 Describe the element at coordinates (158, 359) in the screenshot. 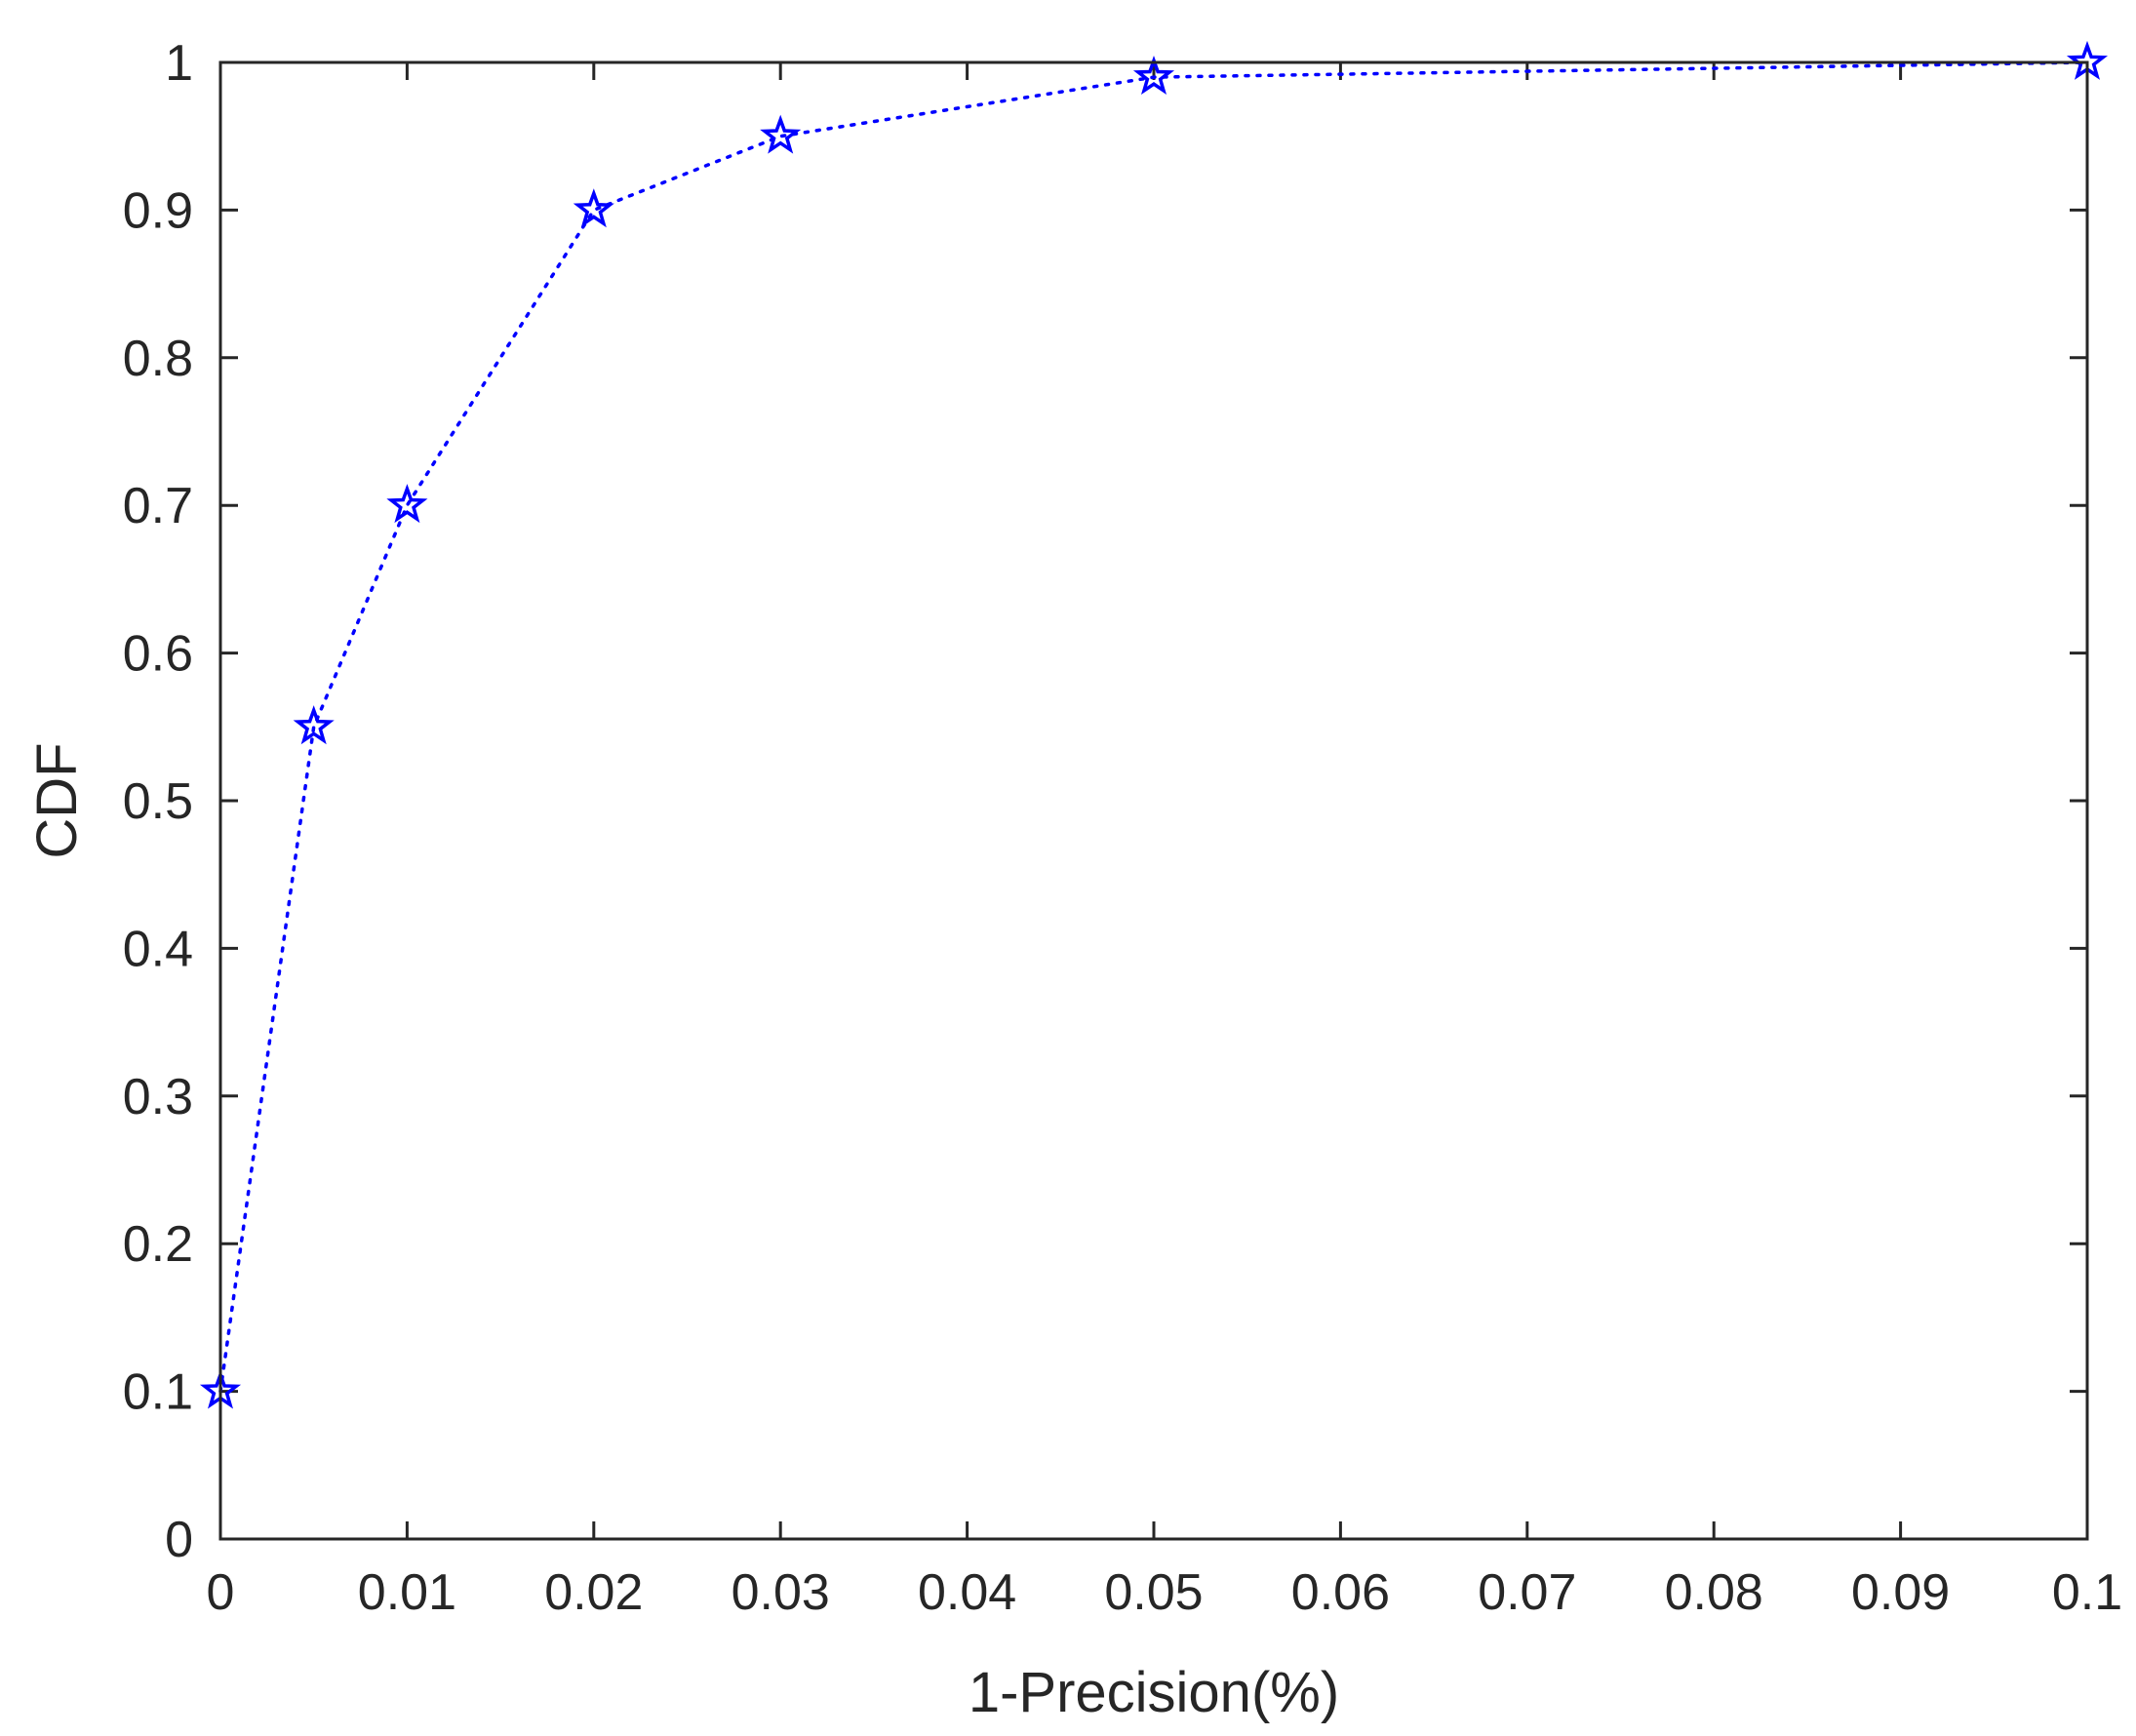

I see `y-tick-label: 0.8` at that location.